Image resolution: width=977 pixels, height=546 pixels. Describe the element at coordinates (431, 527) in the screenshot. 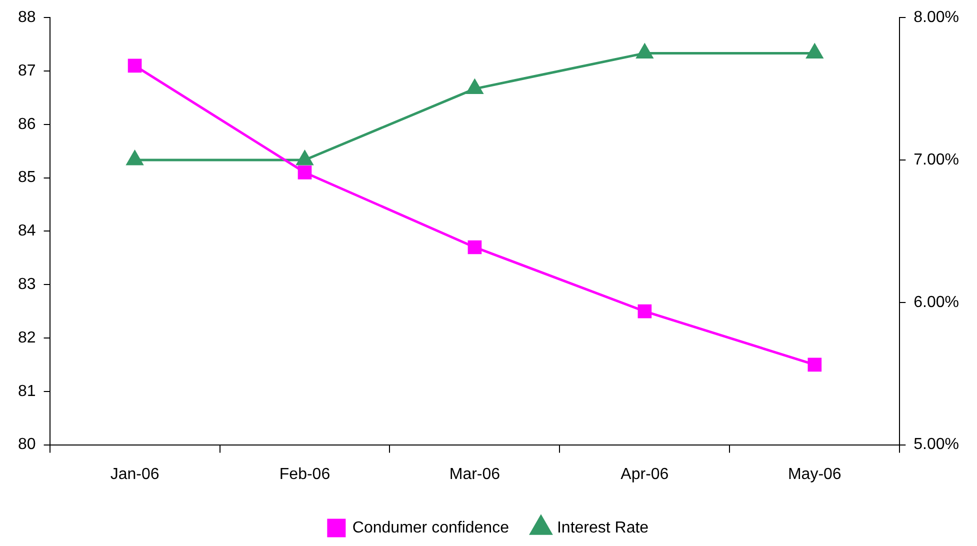

I see `legend-label: Condumer confidence` at that location.